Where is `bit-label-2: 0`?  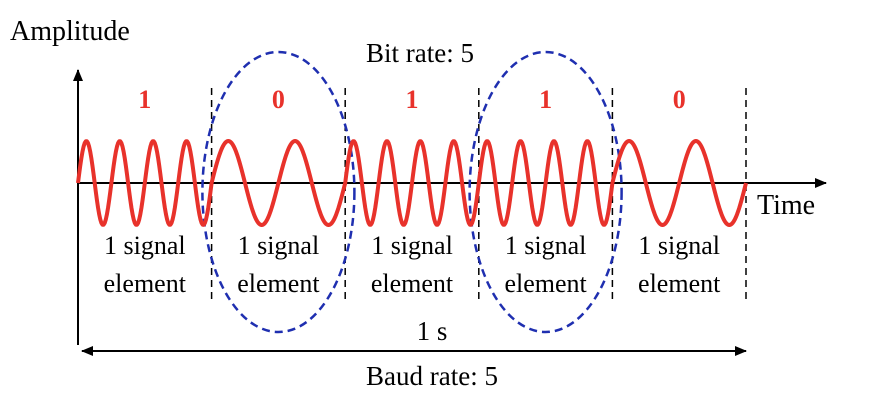
bit-label-2: 0 is located at coordinates (278, 99).